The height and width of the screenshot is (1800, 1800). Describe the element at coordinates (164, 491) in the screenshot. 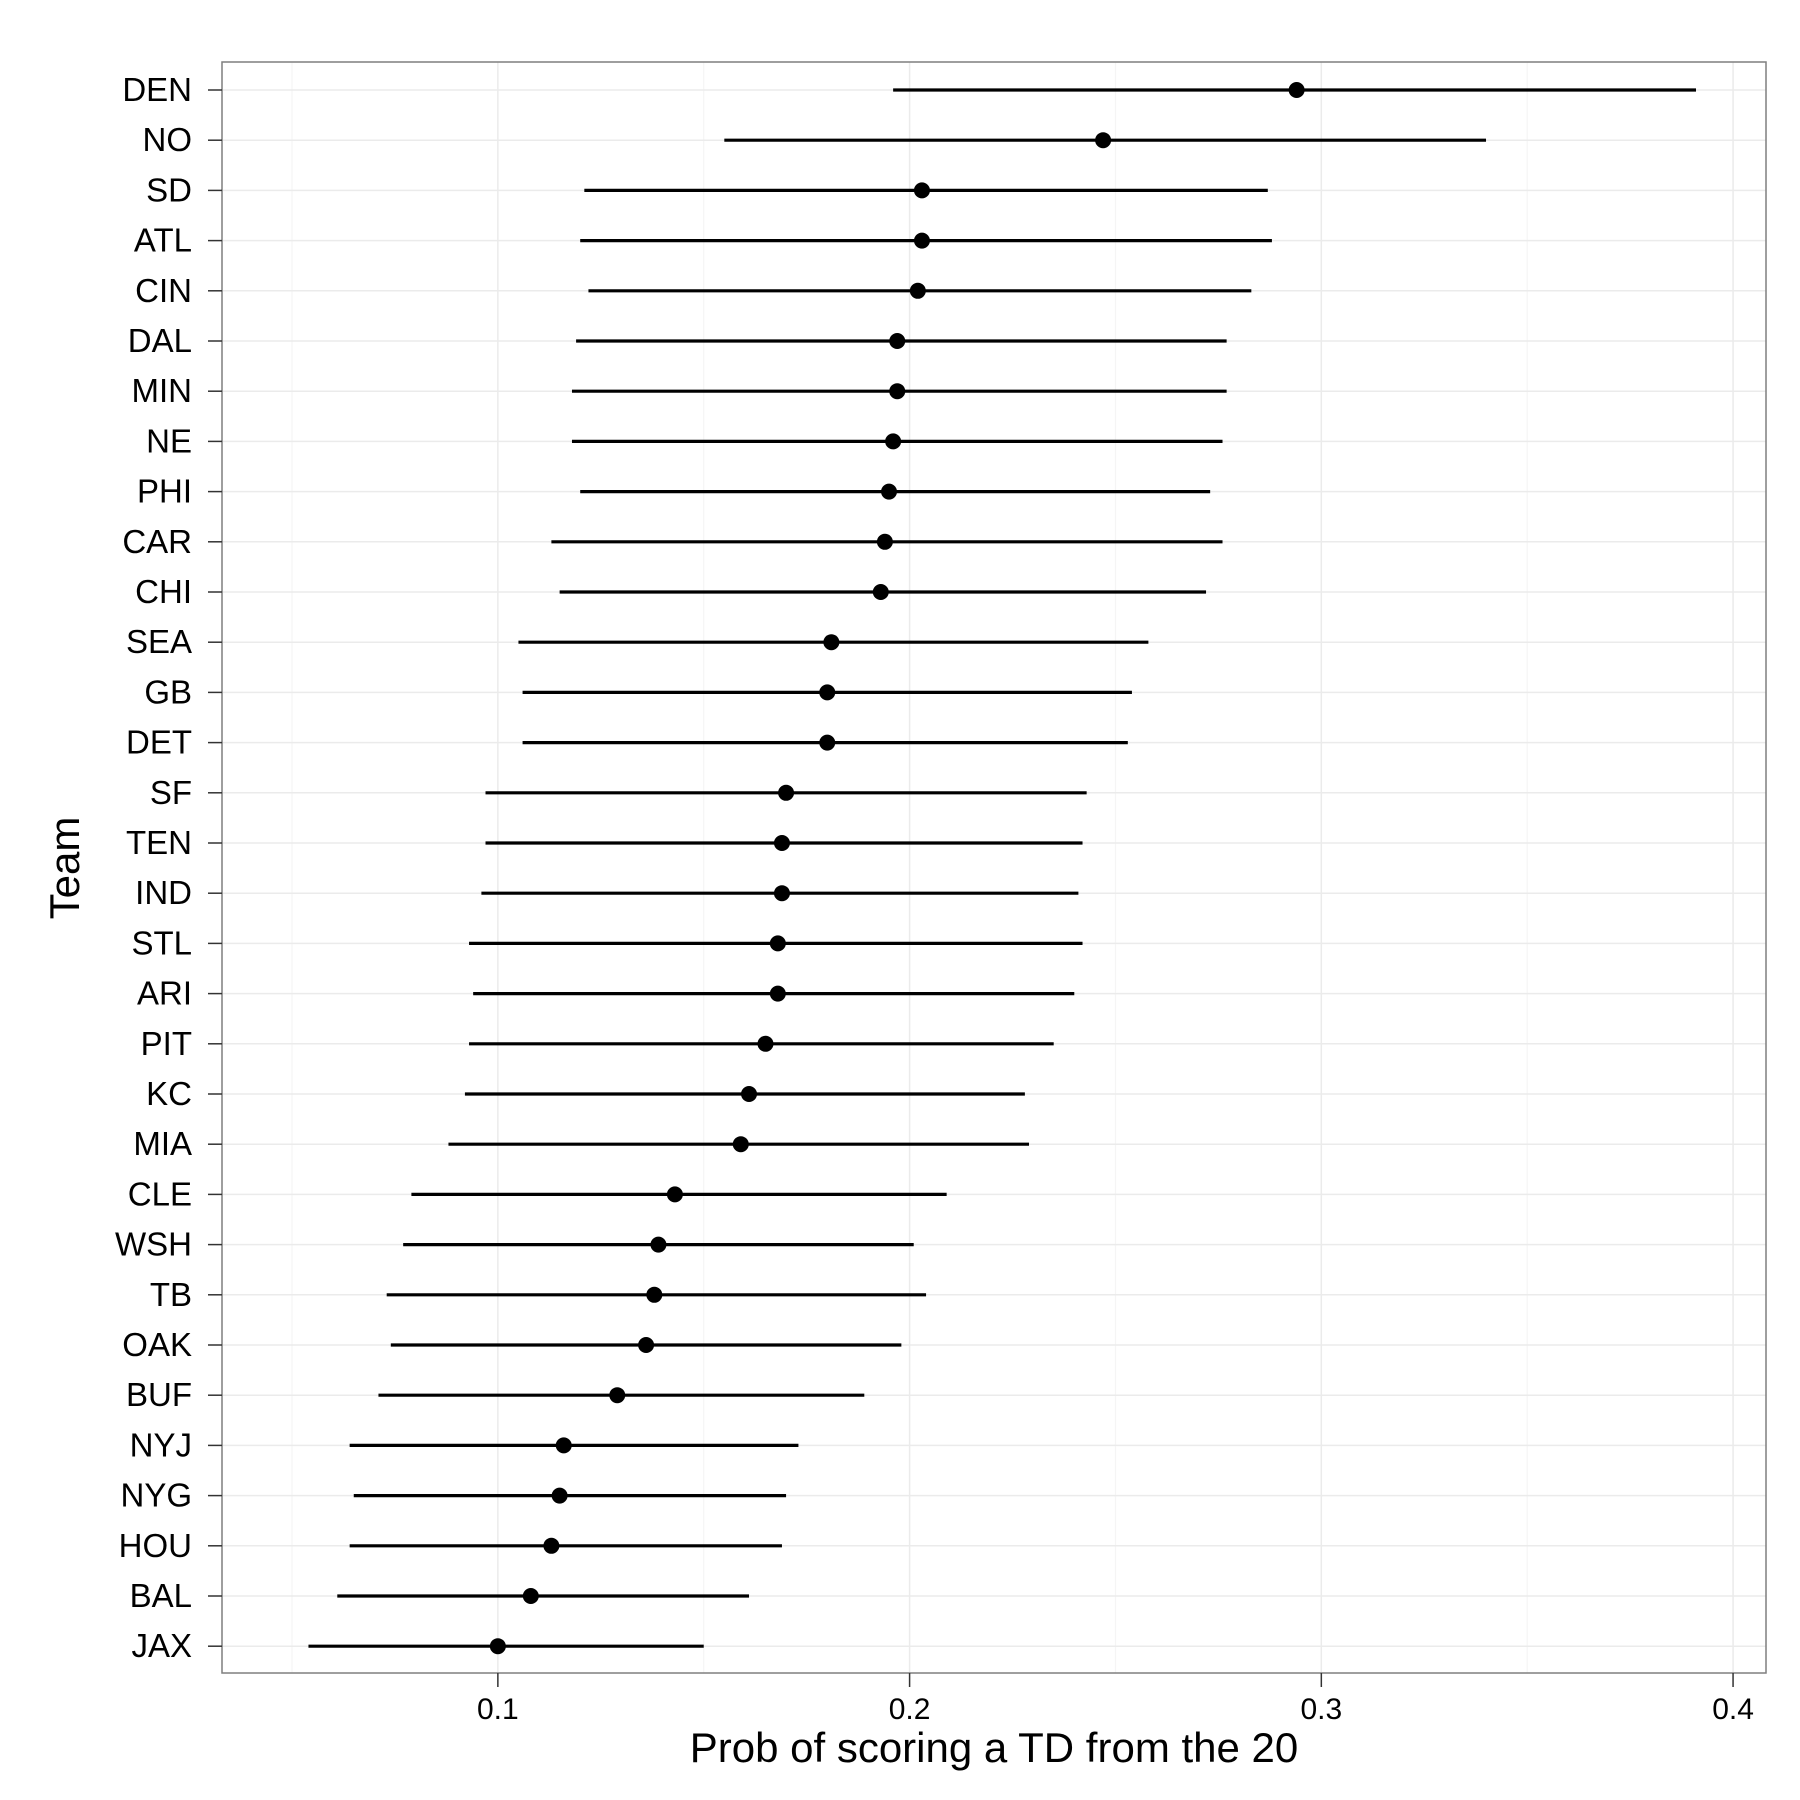

I see `y-tick-label: PHI` at that location.